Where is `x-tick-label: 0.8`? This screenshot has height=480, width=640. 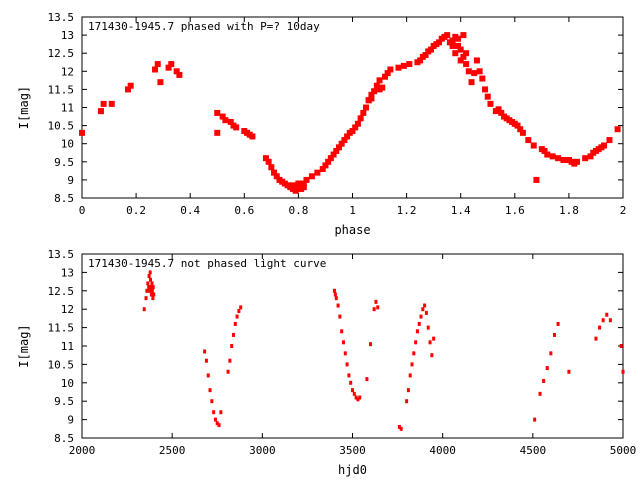 x-tick-label: 0.8 is located at coordinates (298, 210).